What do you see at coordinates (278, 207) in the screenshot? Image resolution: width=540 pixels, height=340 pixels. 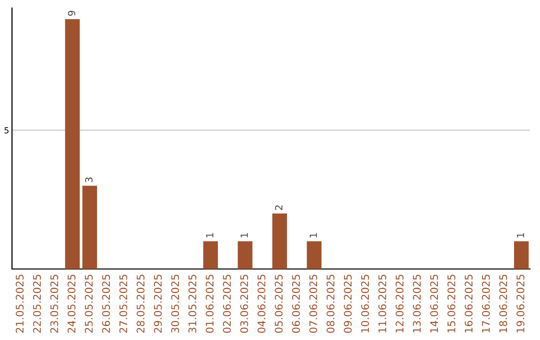 I see `data-label: 2` at bounding box center [278, 207].